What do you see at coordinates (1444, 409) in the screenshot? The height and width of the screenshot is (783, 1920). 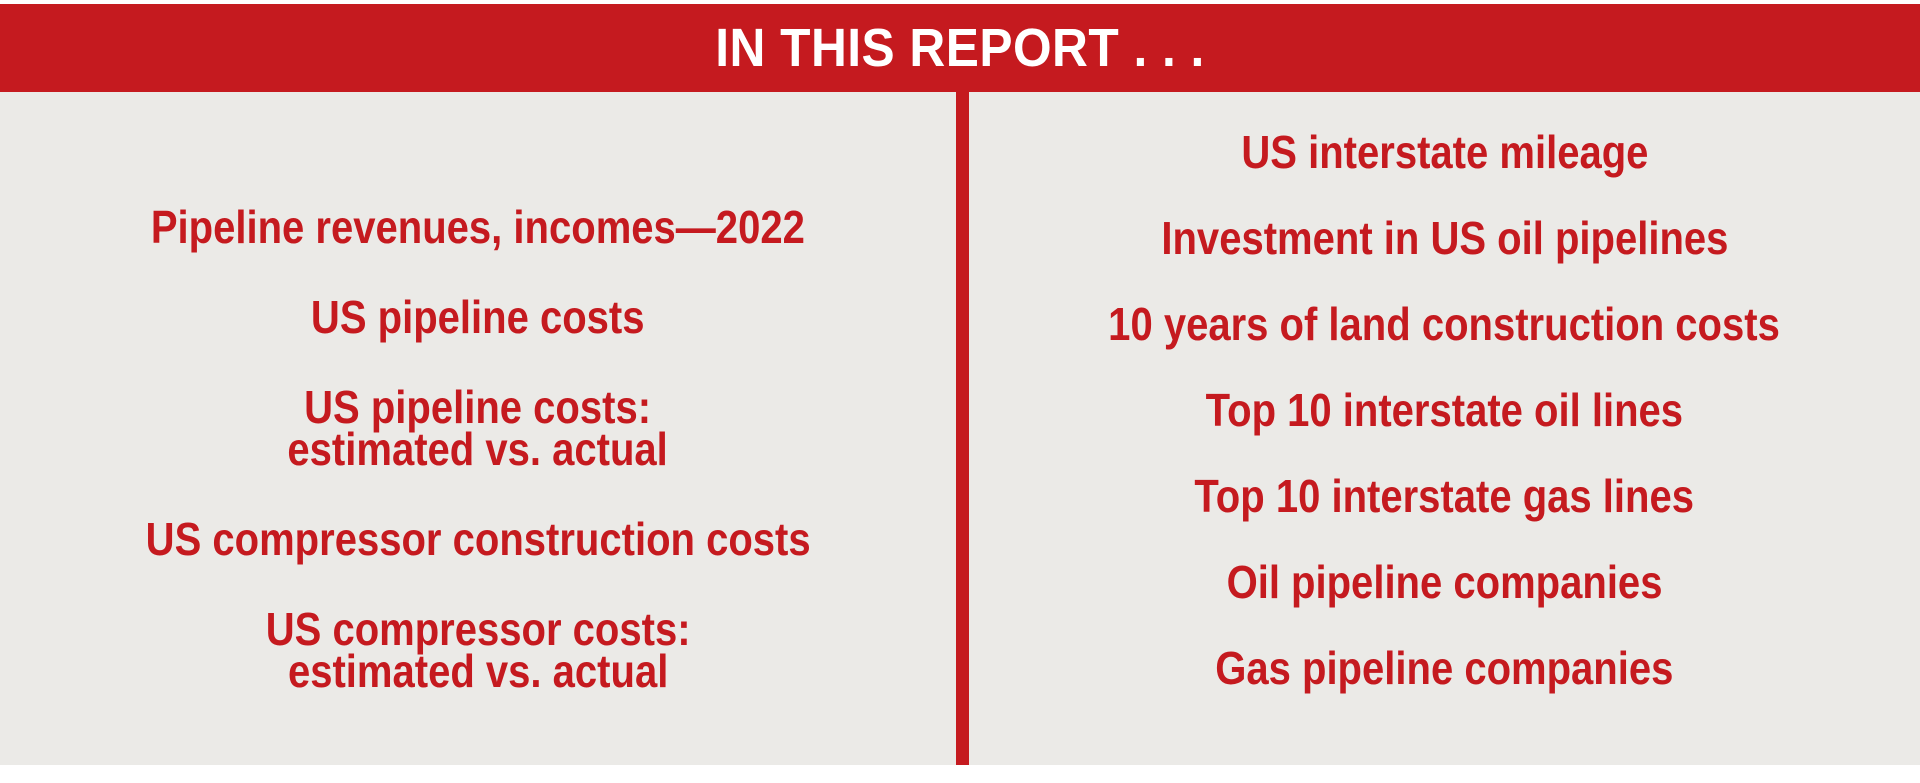 I see `toc-item-top-10-interstate-oil-lines: Top 10 interstate oil lines` at bounding box center [1444, 409].